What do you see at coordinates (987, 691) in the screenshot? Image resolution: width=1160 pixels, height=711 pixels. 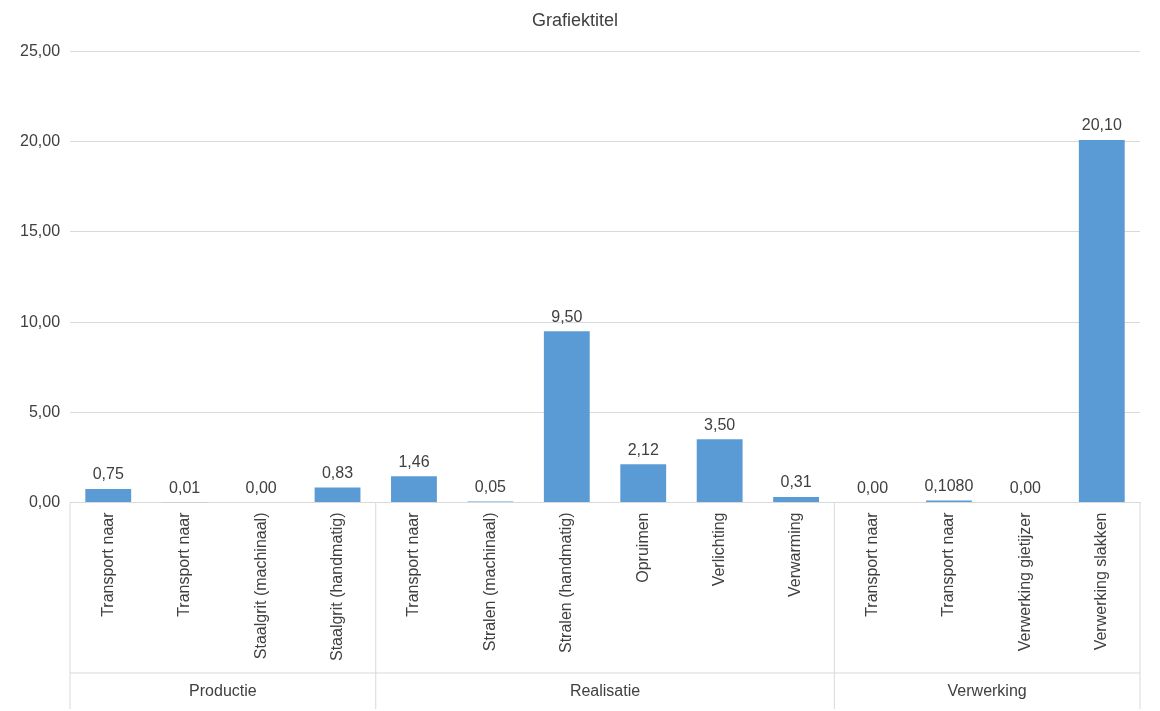 I see `text: Verwerking` at bounding box center [987, 691].